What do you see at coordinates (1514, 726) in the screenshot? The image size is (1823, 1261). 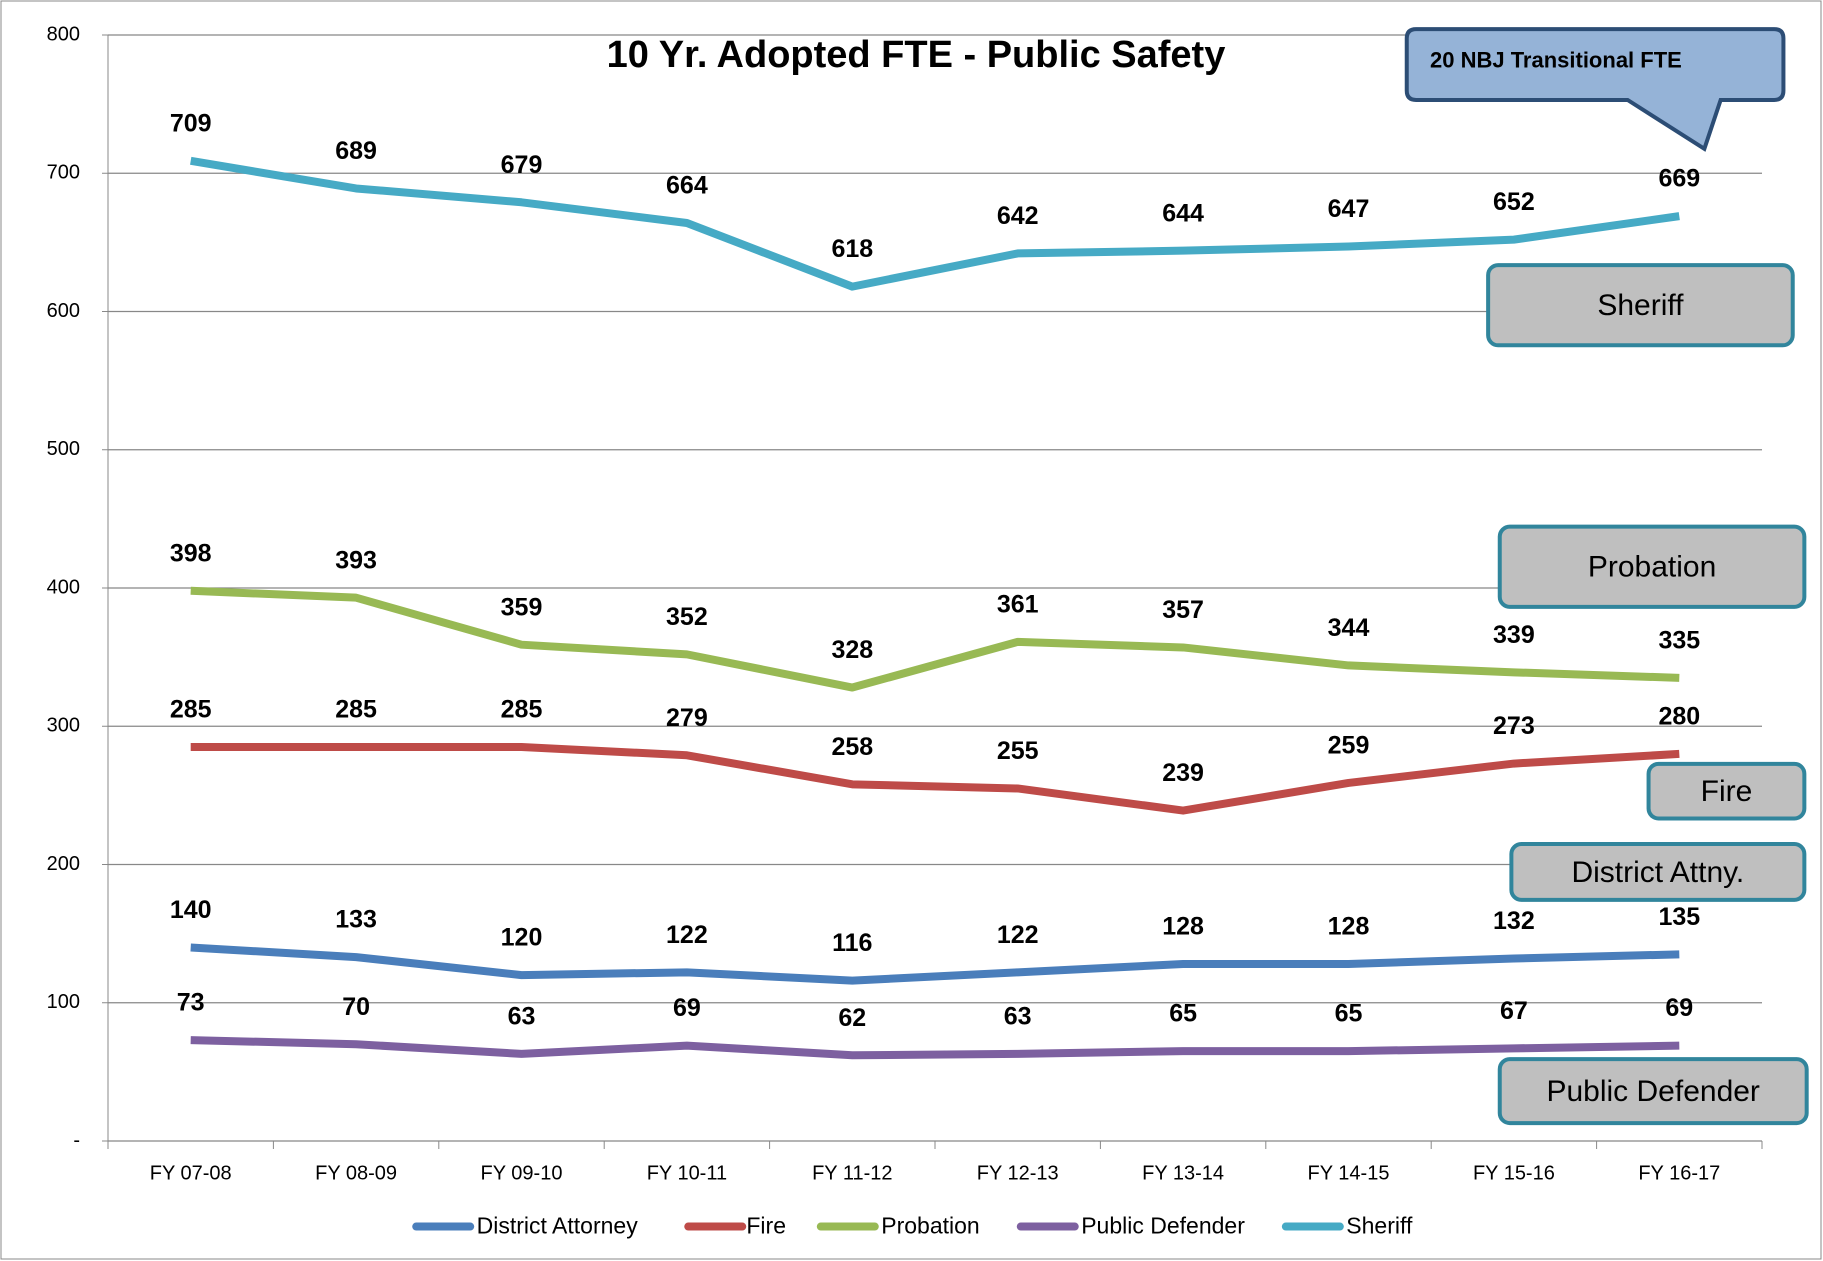 I see `data-label: 273` at bounding box center [1514, 726].